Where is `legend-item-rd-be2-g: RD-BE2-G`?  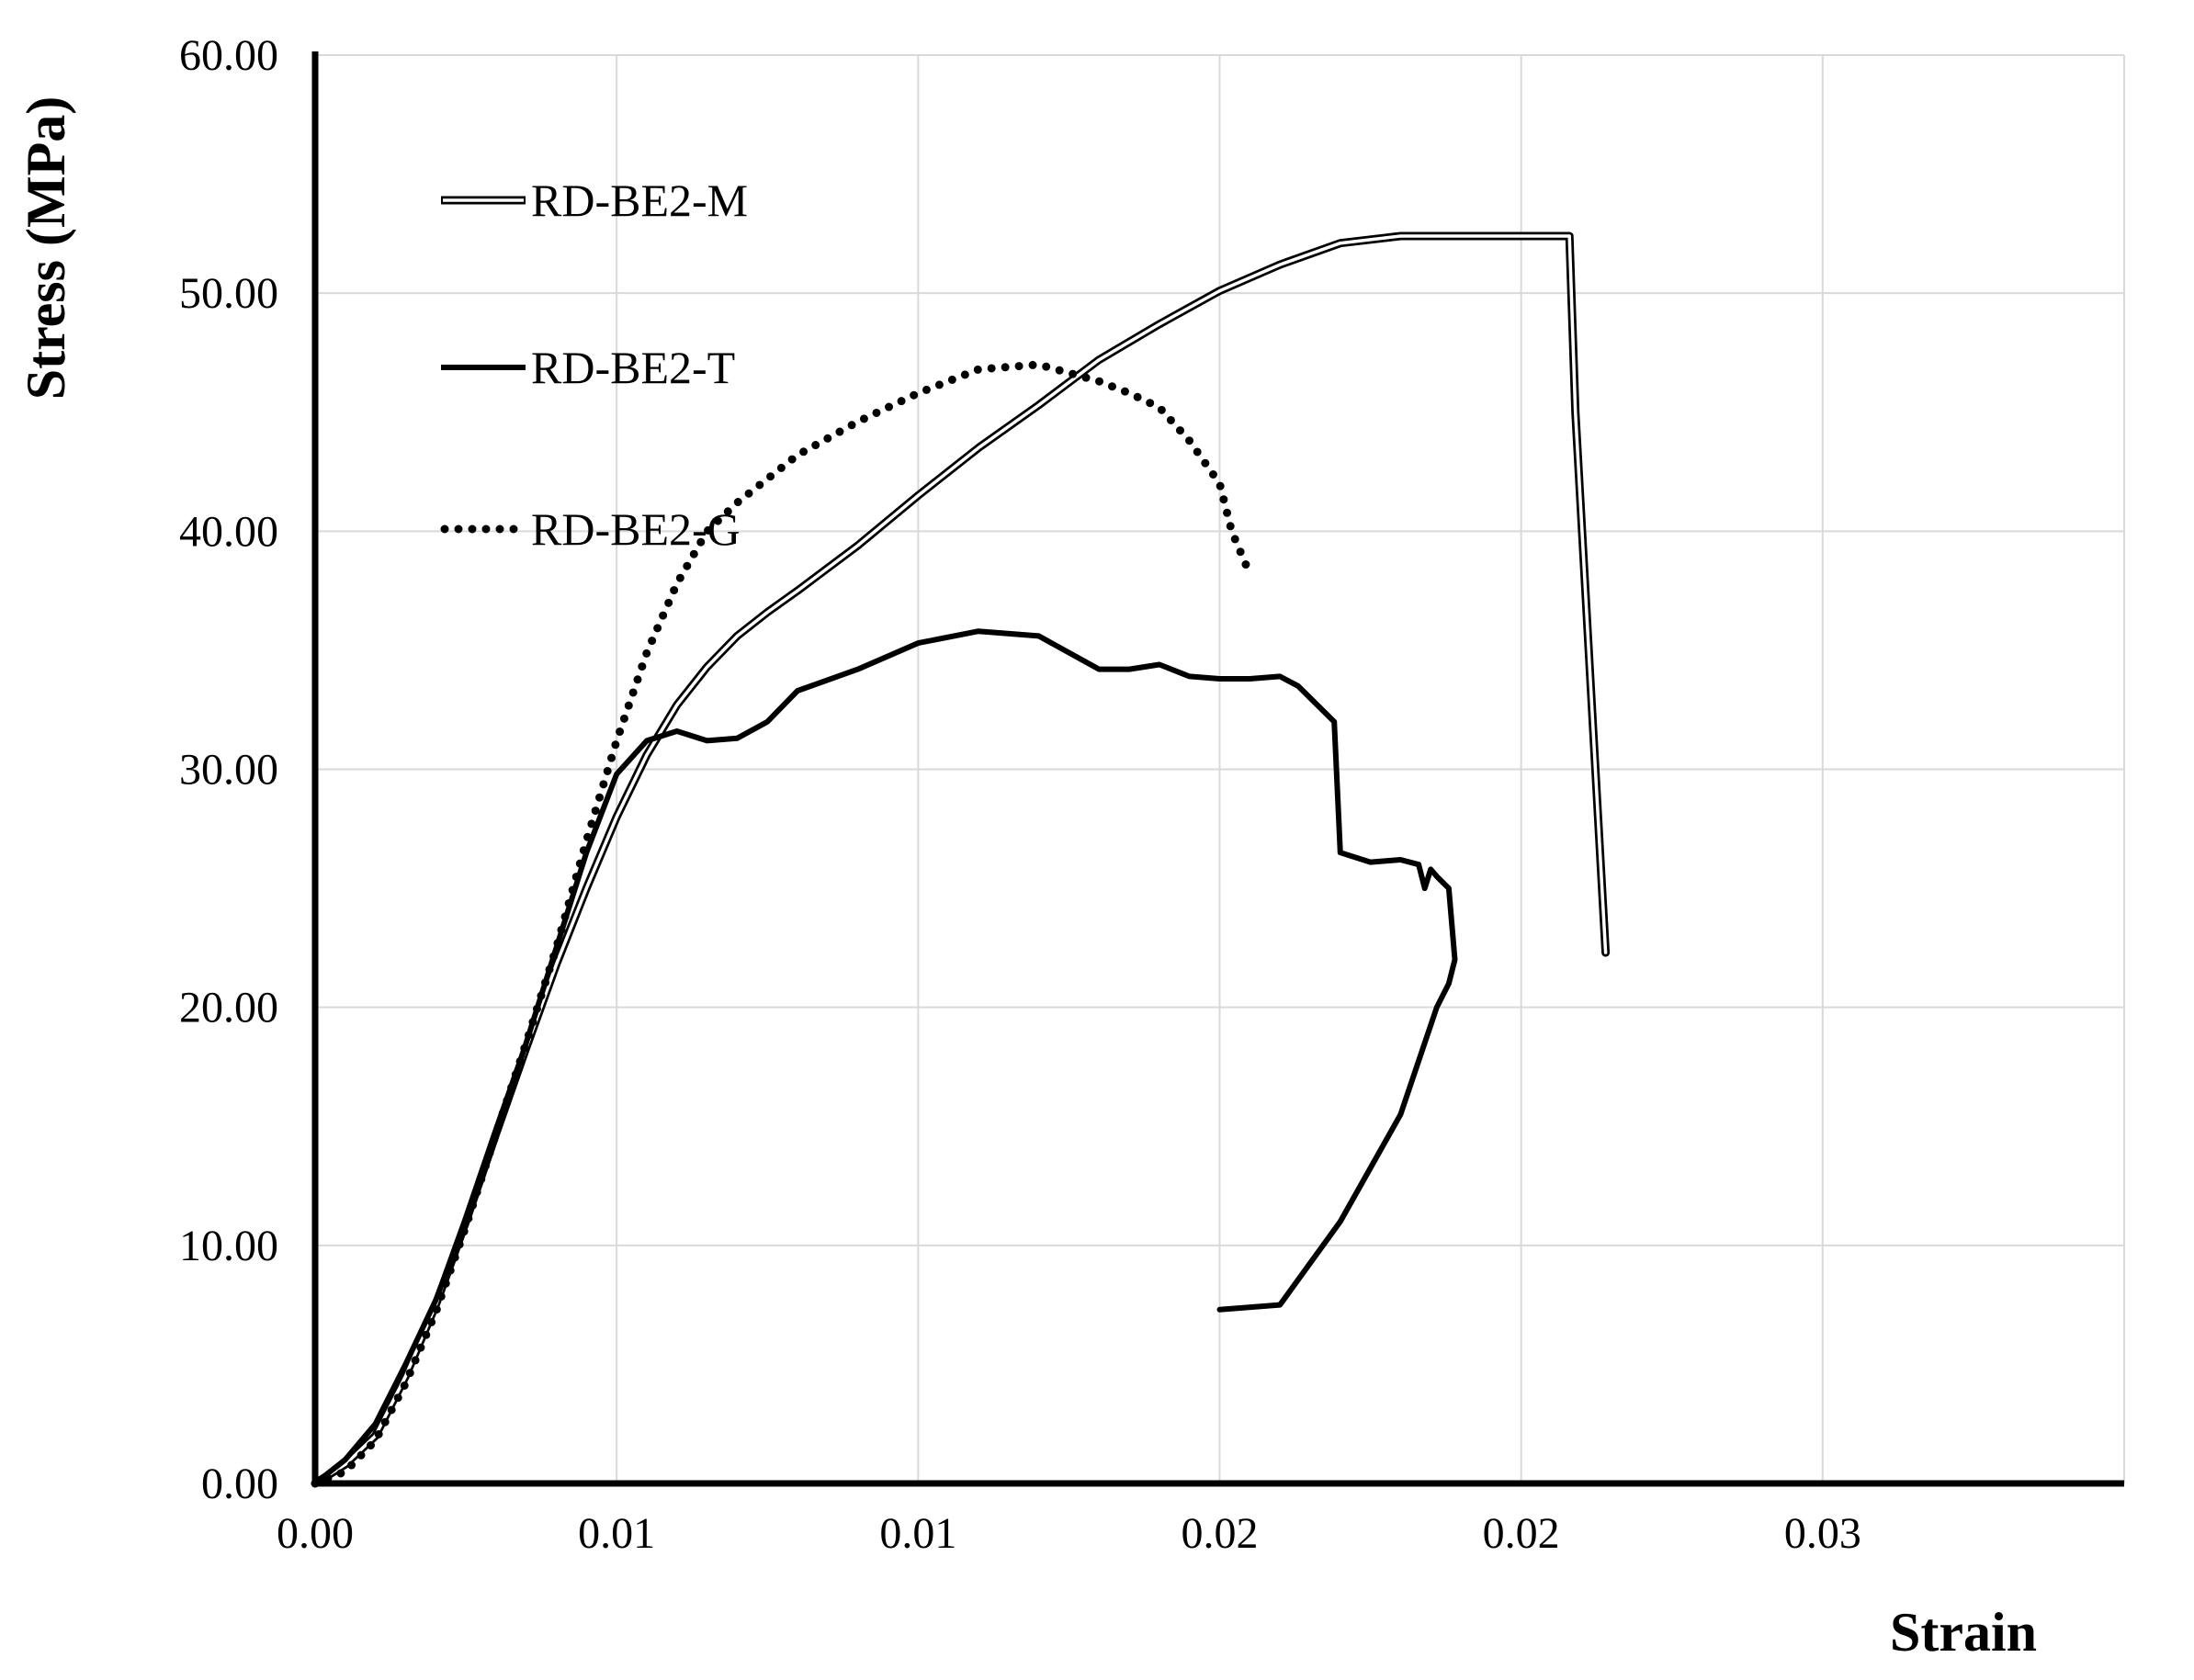
legend-item-rd-be2-g: RD-BE2-G is located at coordinates (590, 529).